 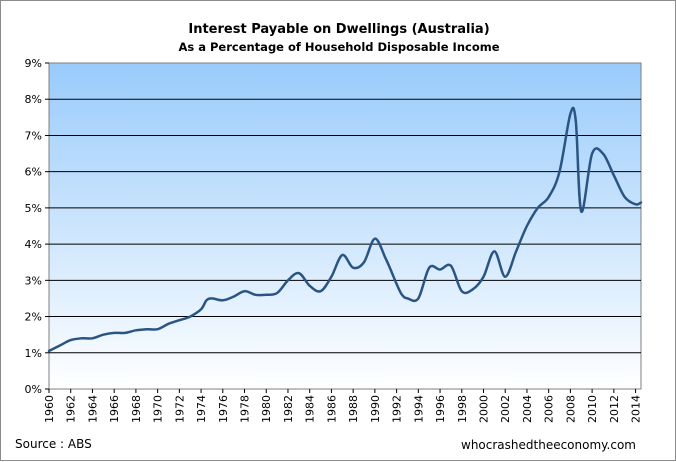 I want to click on source-note: Source : ABS, so click(x=53, y=444).